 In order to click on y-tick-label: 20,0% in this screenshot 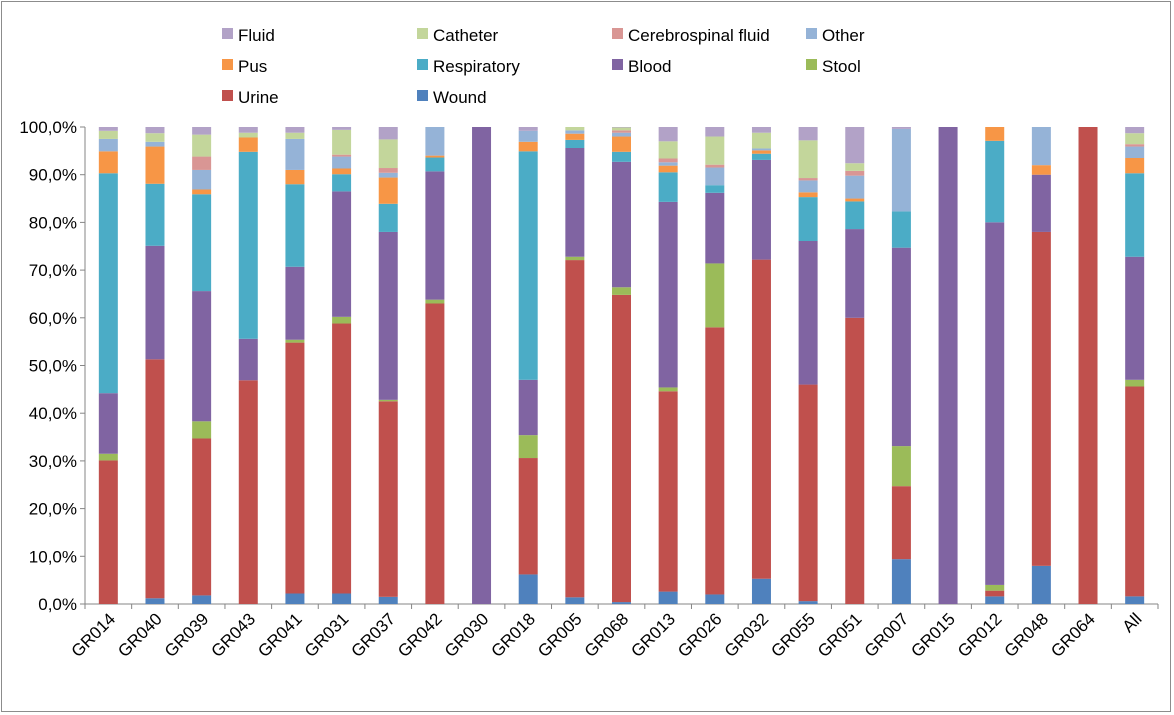, I will do `click(53, 509)`.